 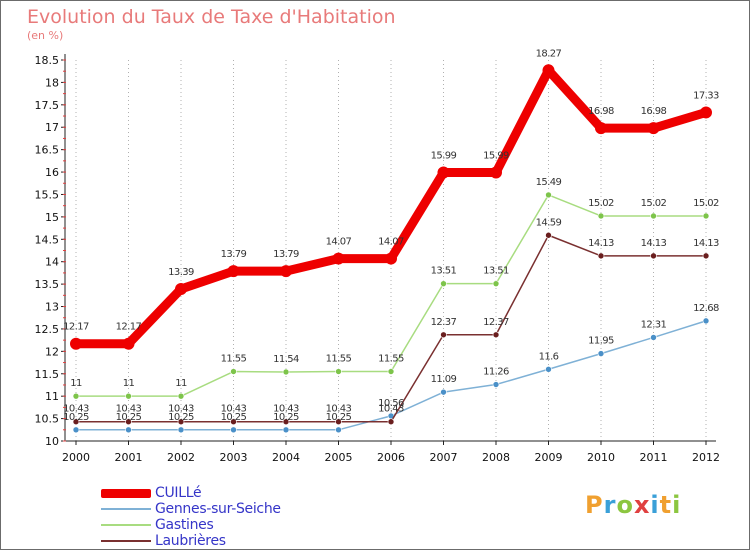 I want to click on data-label: 11.26, so click(x=496, y=372).